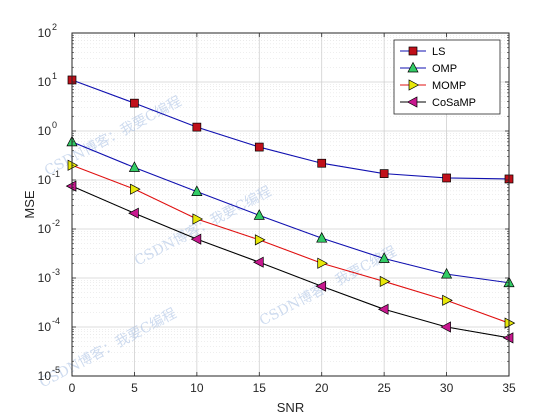 This screenshot has width=560, height=420. I want to click on x-tick-label: 10, so click(197, 388).